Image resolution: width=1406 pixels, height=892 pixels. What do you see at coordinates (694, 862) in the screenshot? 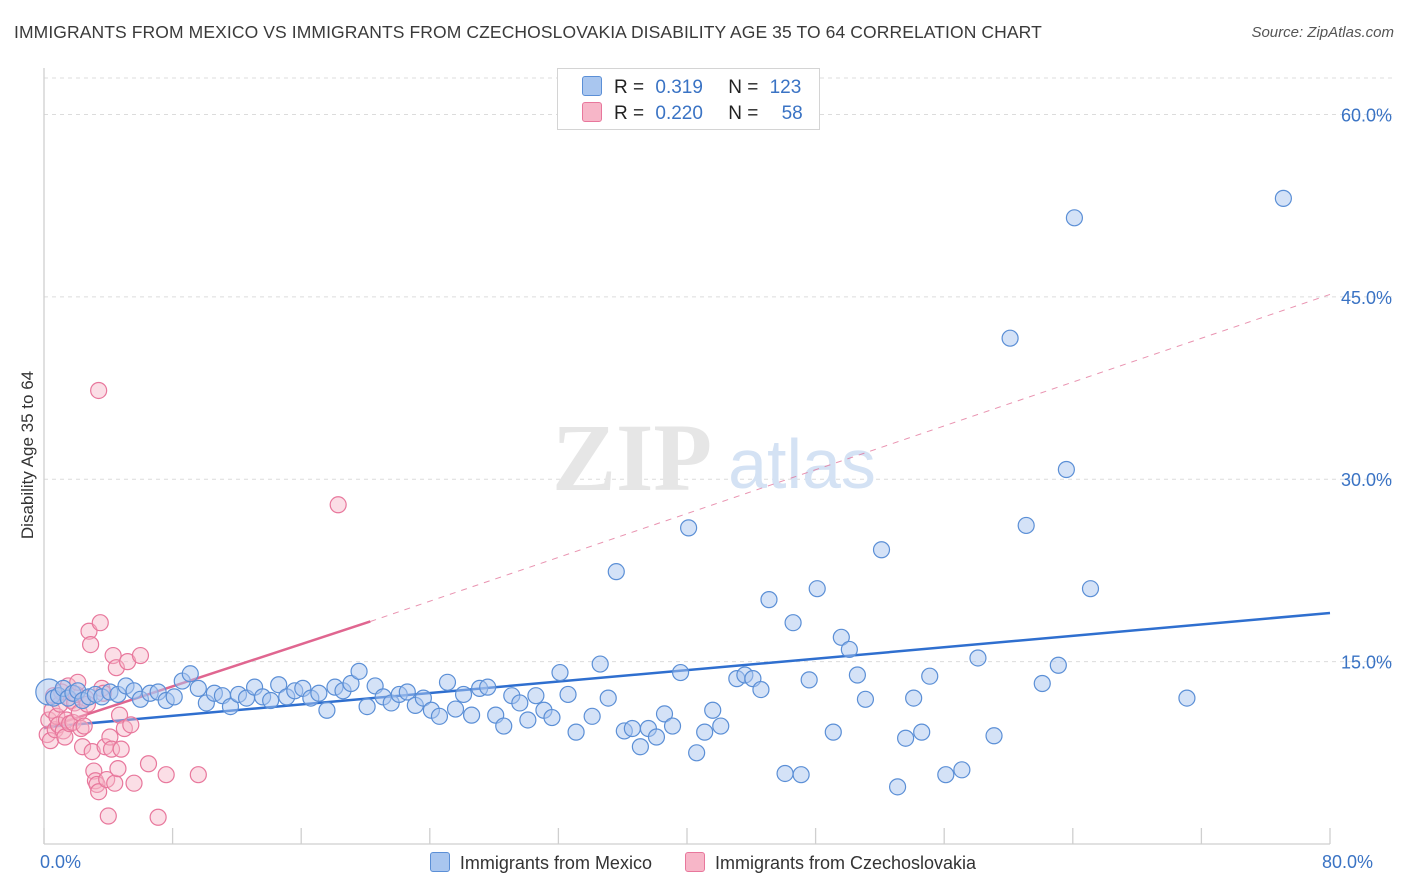
I see `czech-legend-swatch` at bounding box center [694, 862].